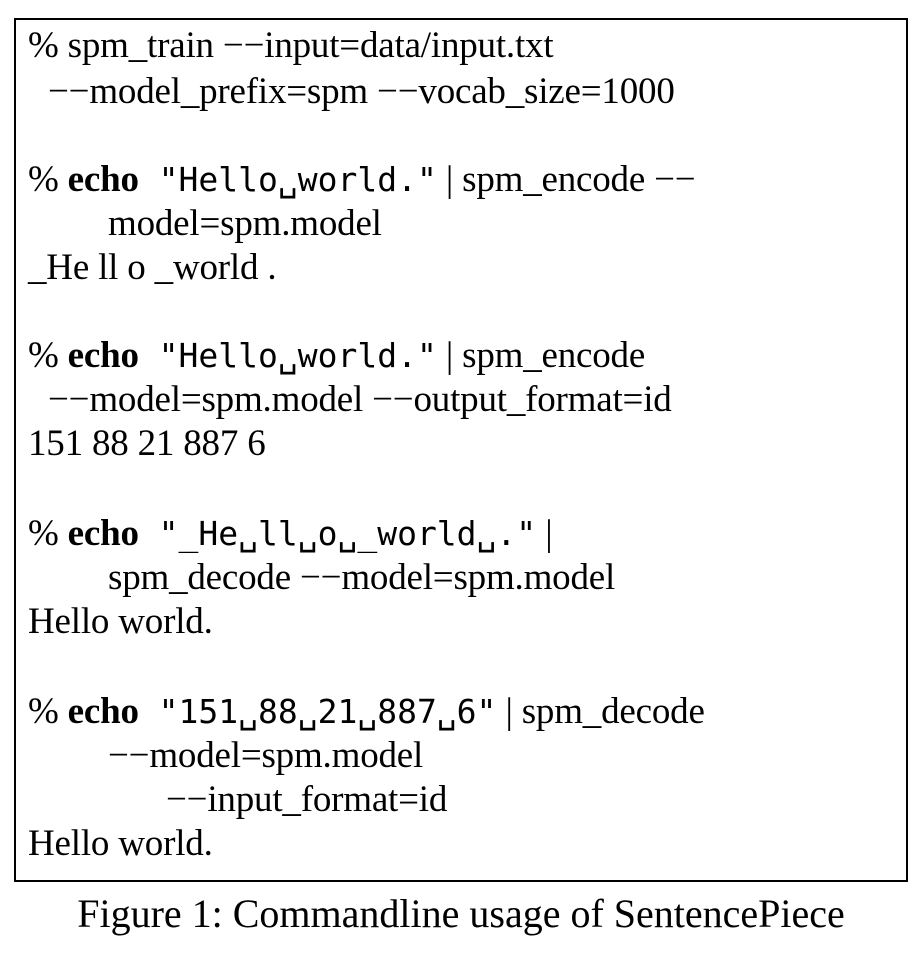 Image resolution: width=922 pixels, height=960 pixels. I want to click on code-output-pieces: _He ll o _world ., so click(152, 267).